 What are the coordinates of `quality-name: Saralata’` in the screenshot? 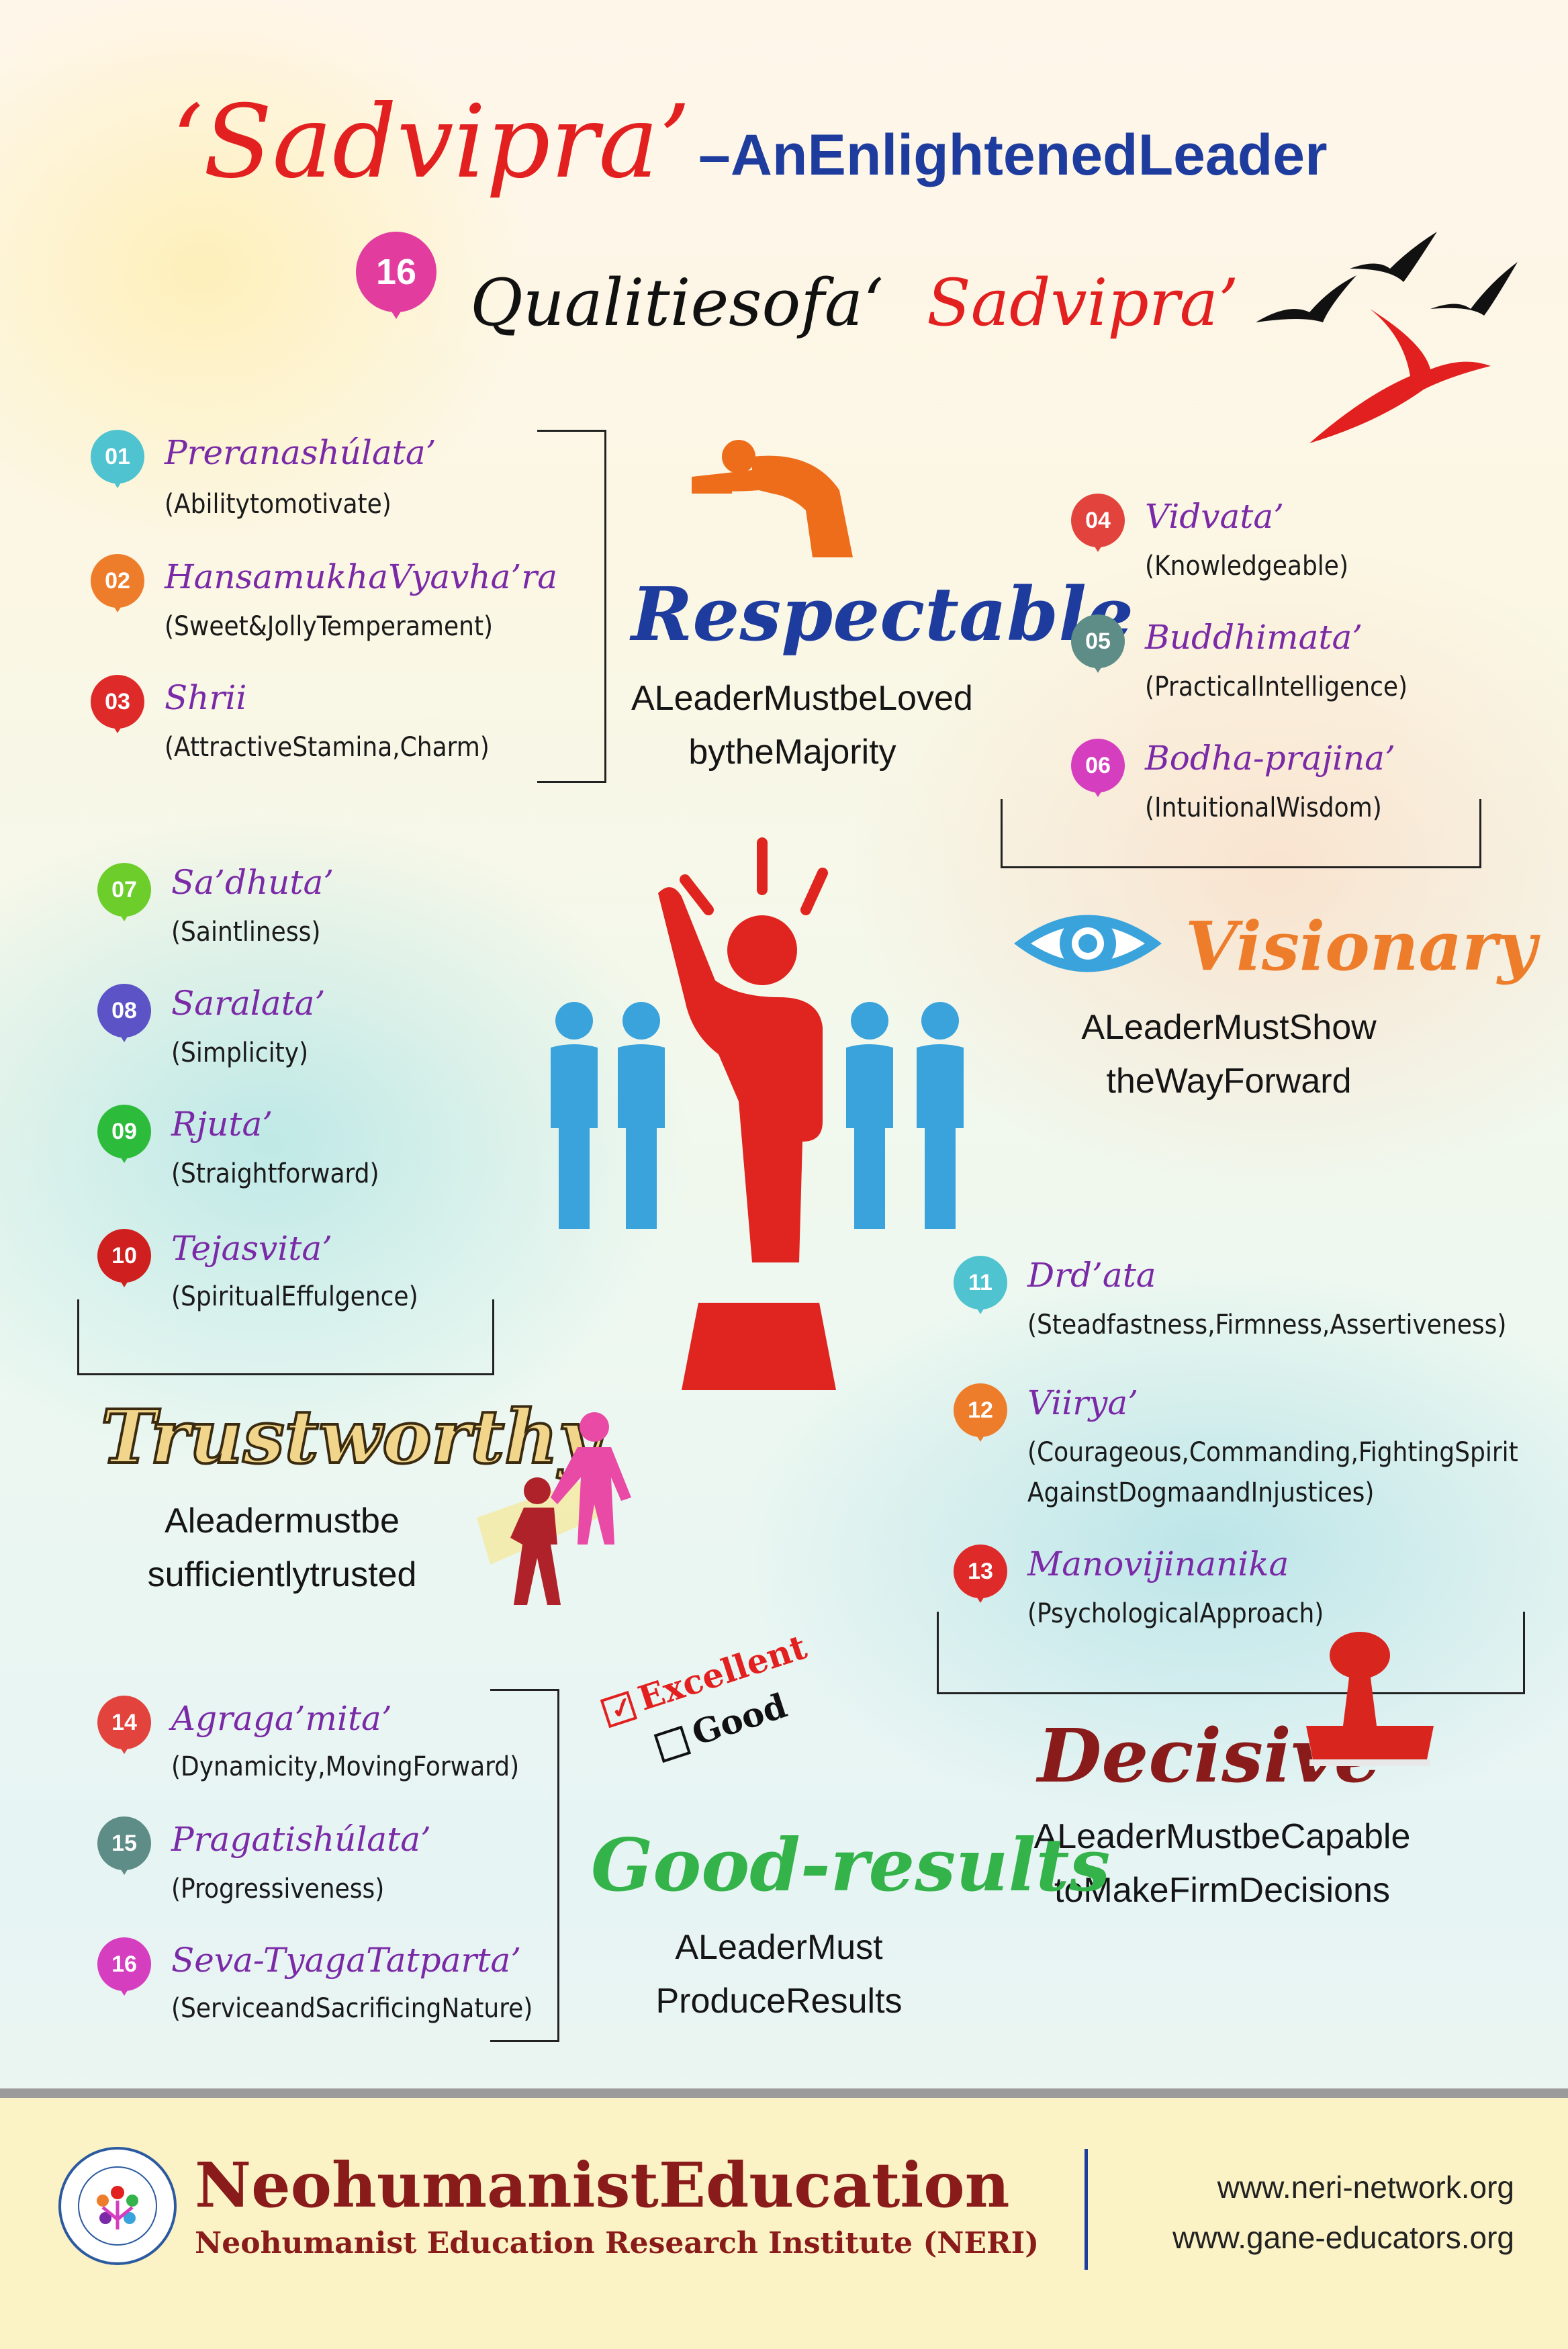 It's located at (248, 1003).